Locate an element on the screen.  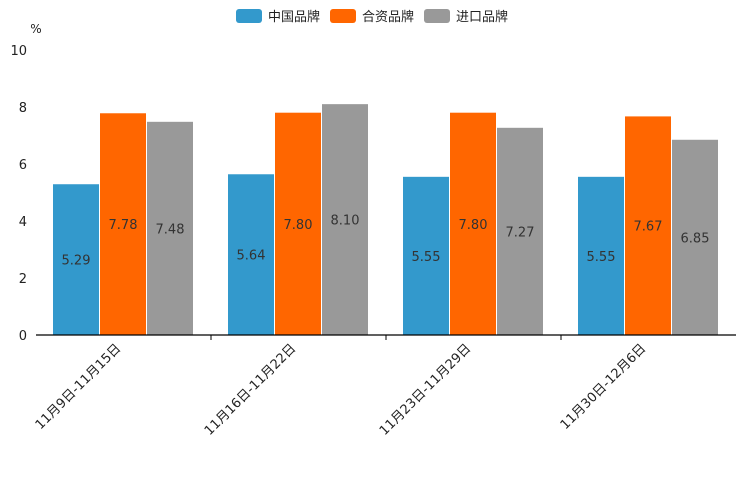
legend-item-joint-venture-brand: 合资品牌 is located at coordinates (371, 15).